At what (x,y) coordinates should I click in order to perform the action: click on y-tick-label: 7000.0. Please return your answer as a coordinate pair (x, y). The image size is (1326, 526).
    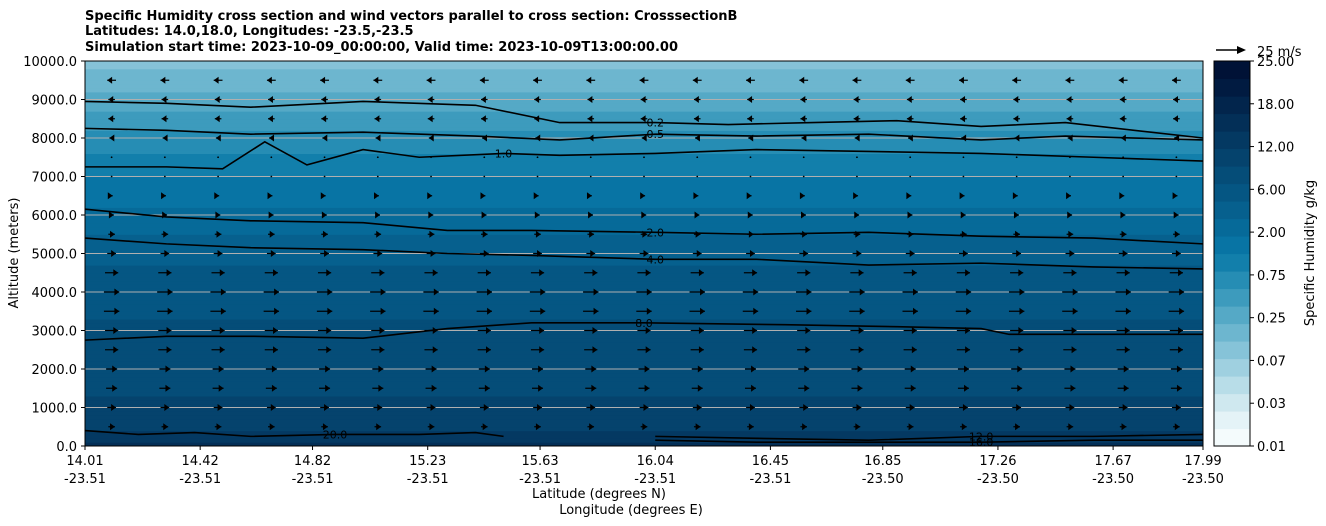
    Looking at the image, I should click on (55, 178).